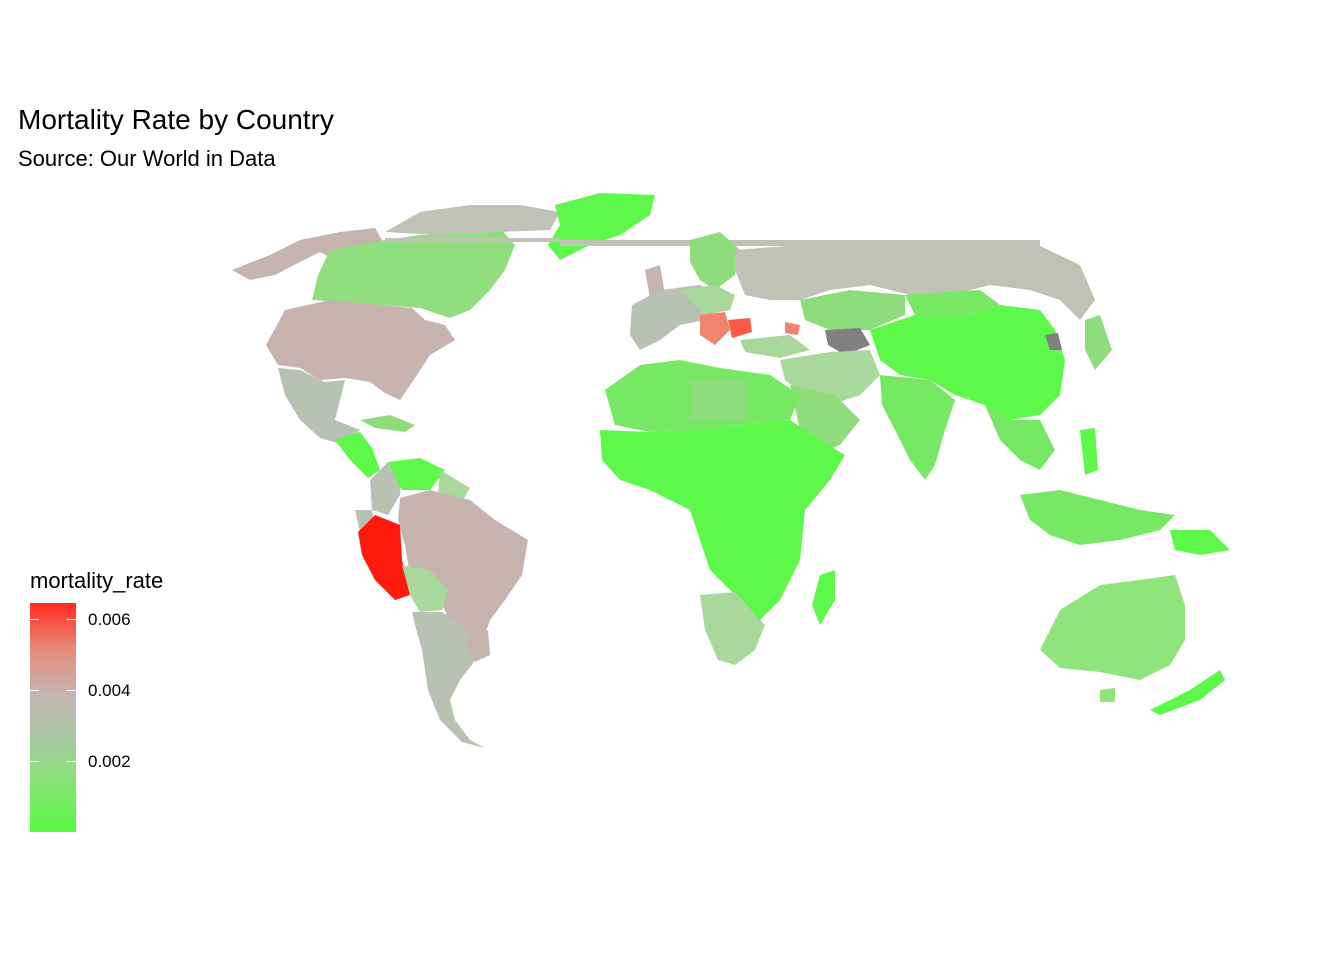 The image size is (1344, 960). I want to click on region-sahara, so click(717, 400).